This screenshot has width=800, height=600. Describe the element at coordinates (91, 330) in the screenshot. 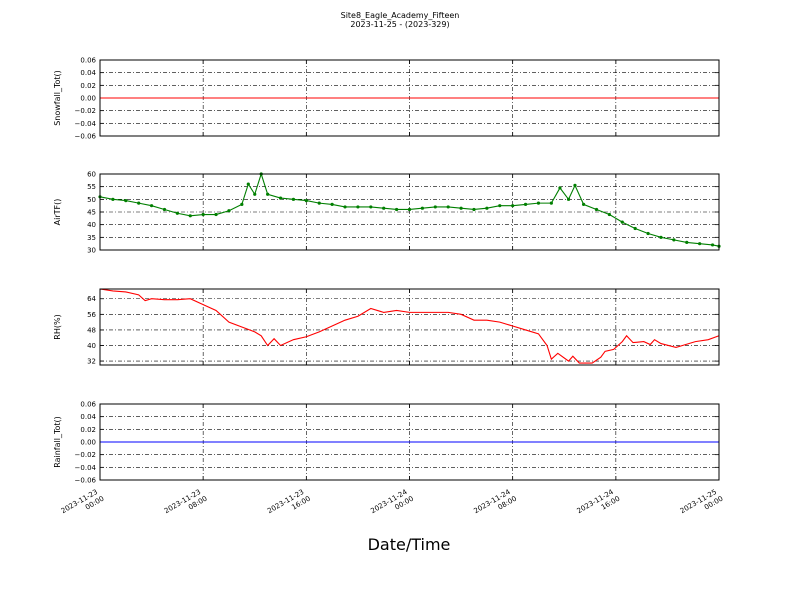

I see `y-tick-label: 48` at that location.